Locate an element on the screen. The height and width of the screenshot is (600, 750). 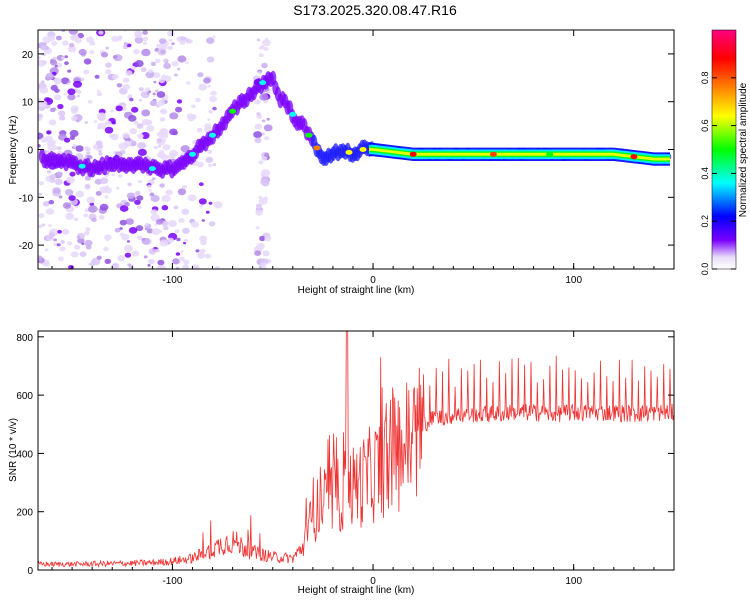
spectrogram-x-tick-label: 100 is located at coordinates (573, 280).